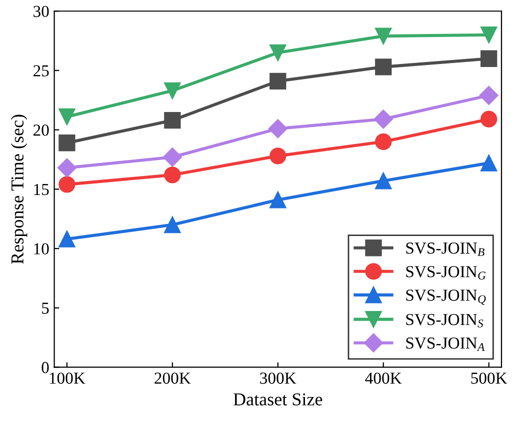 Image resolution: width=517 pixels, height=428 pixels. What do you see at coordinates (278, 399) in the screenshot?
I see `x-axis-title: Dataset Size` at bounding box center [278, 399].